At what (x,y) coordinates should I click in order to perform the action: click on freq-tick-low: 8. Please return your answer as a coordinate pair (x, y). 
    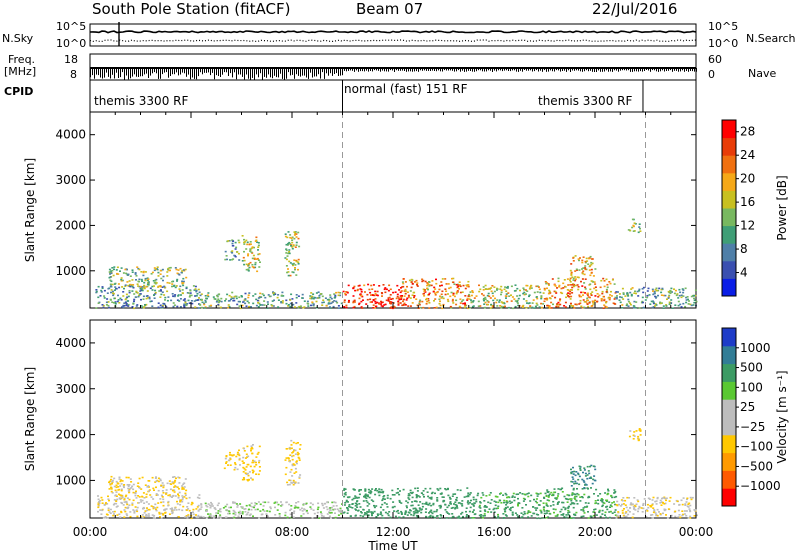
    Looking at the image, I should click on (73, 74).